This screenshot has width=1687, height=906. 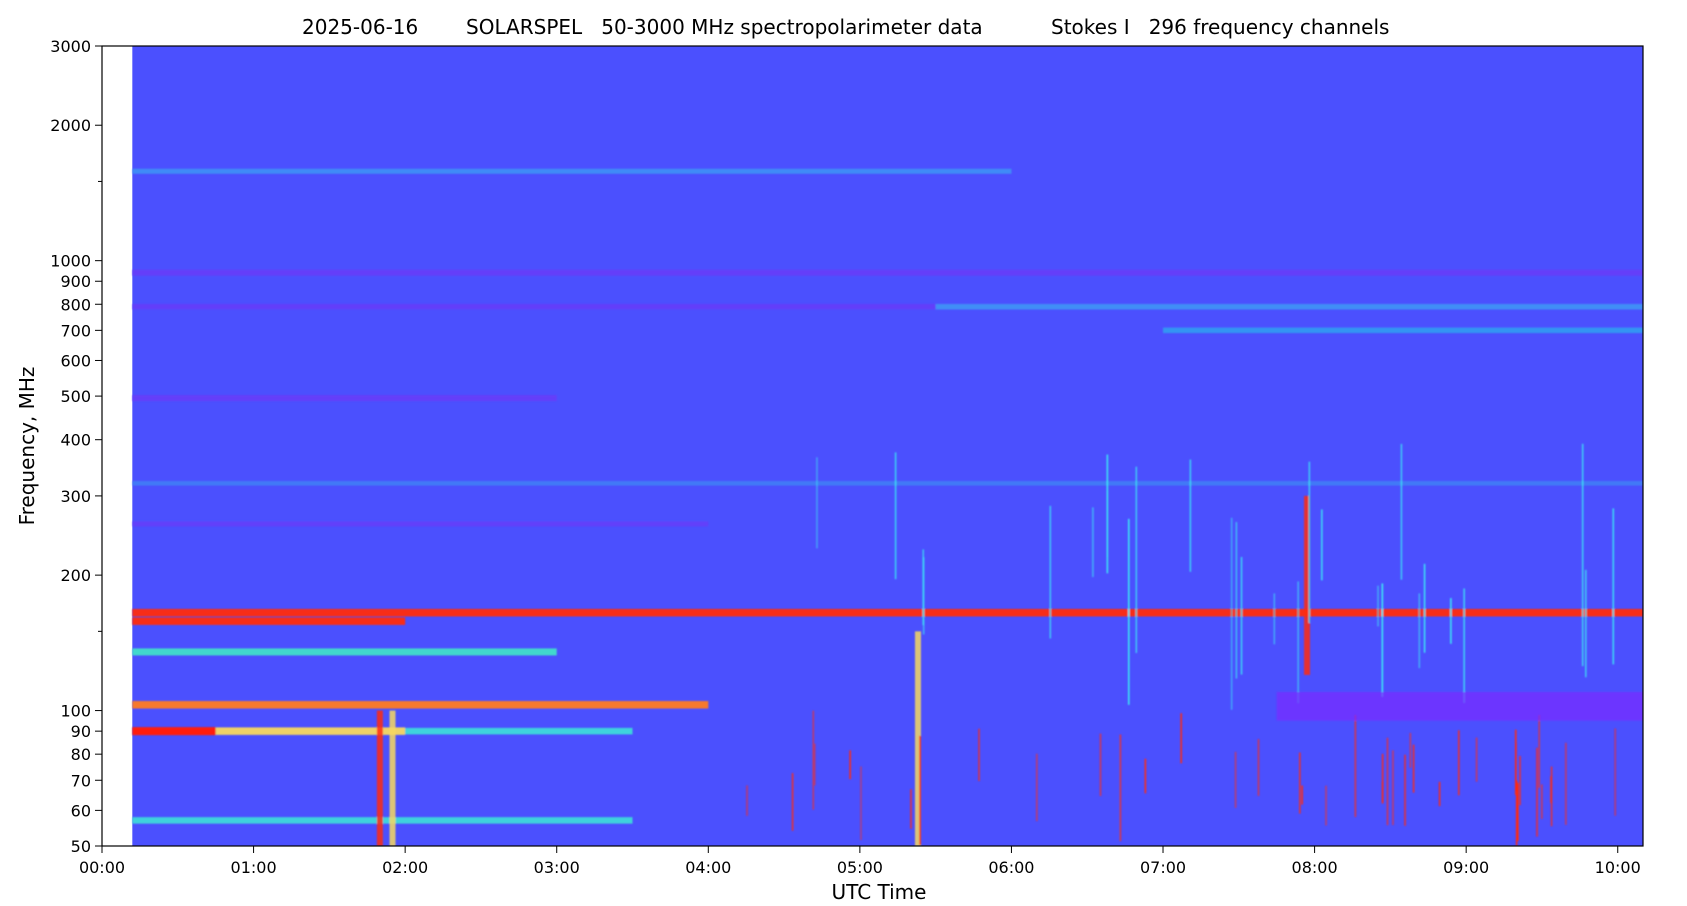 I want to click on y-tick-label-2000: 2000, so click(x=70, y=125).